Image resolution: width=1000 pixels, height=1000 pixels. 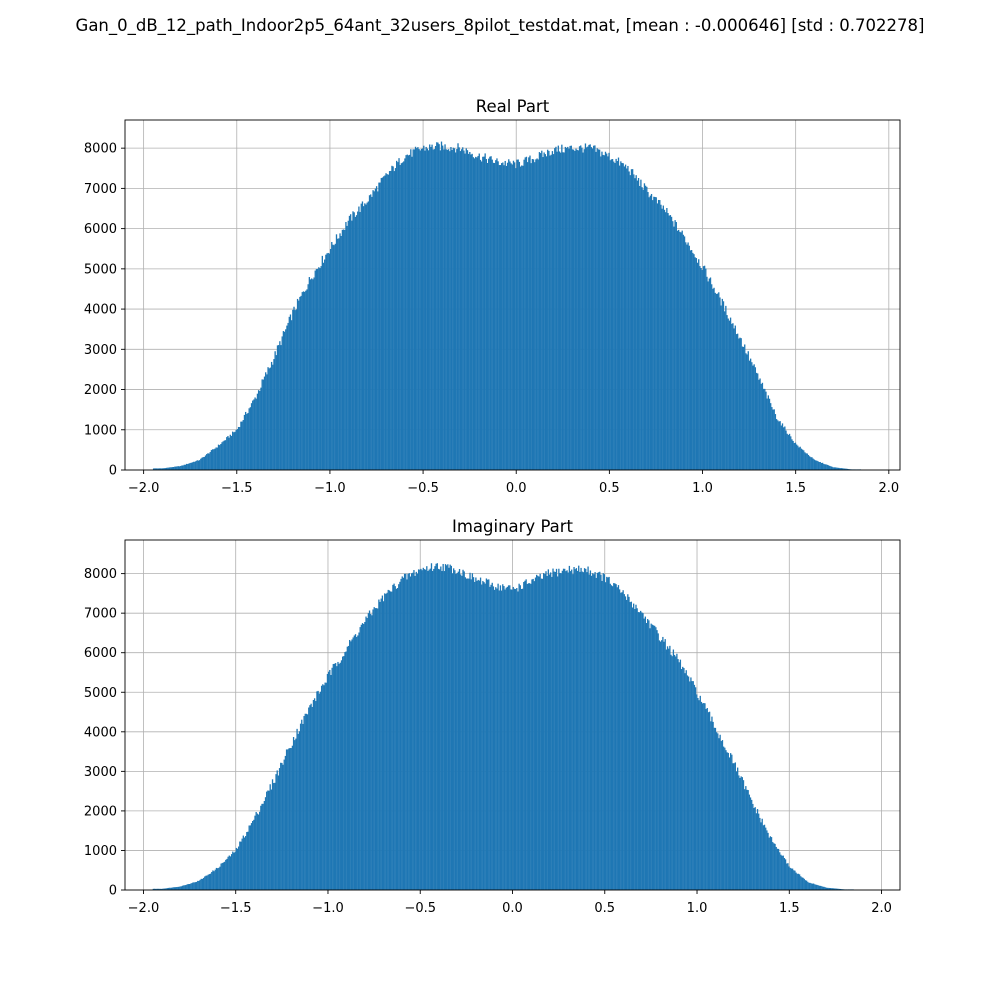 What do you see at coordinates (604, 908) in the screenshot?
I see `imaginary-part-x-tick-label: 0.5` at bounding box center [604, 908].